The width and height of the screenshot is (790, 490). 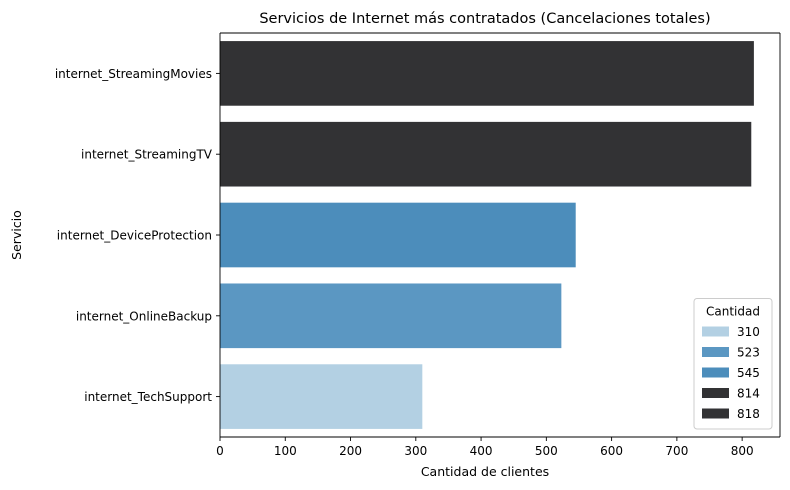 I want to click on legend-entry-label: 818, so click(x=748, y=414).